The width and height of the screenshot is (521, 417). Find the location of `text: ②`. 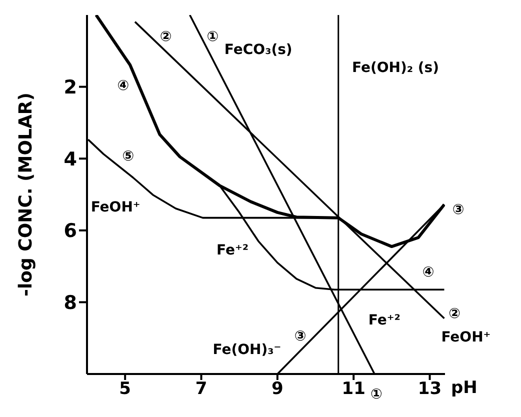

text: ② is located at coordinates (454, 314).